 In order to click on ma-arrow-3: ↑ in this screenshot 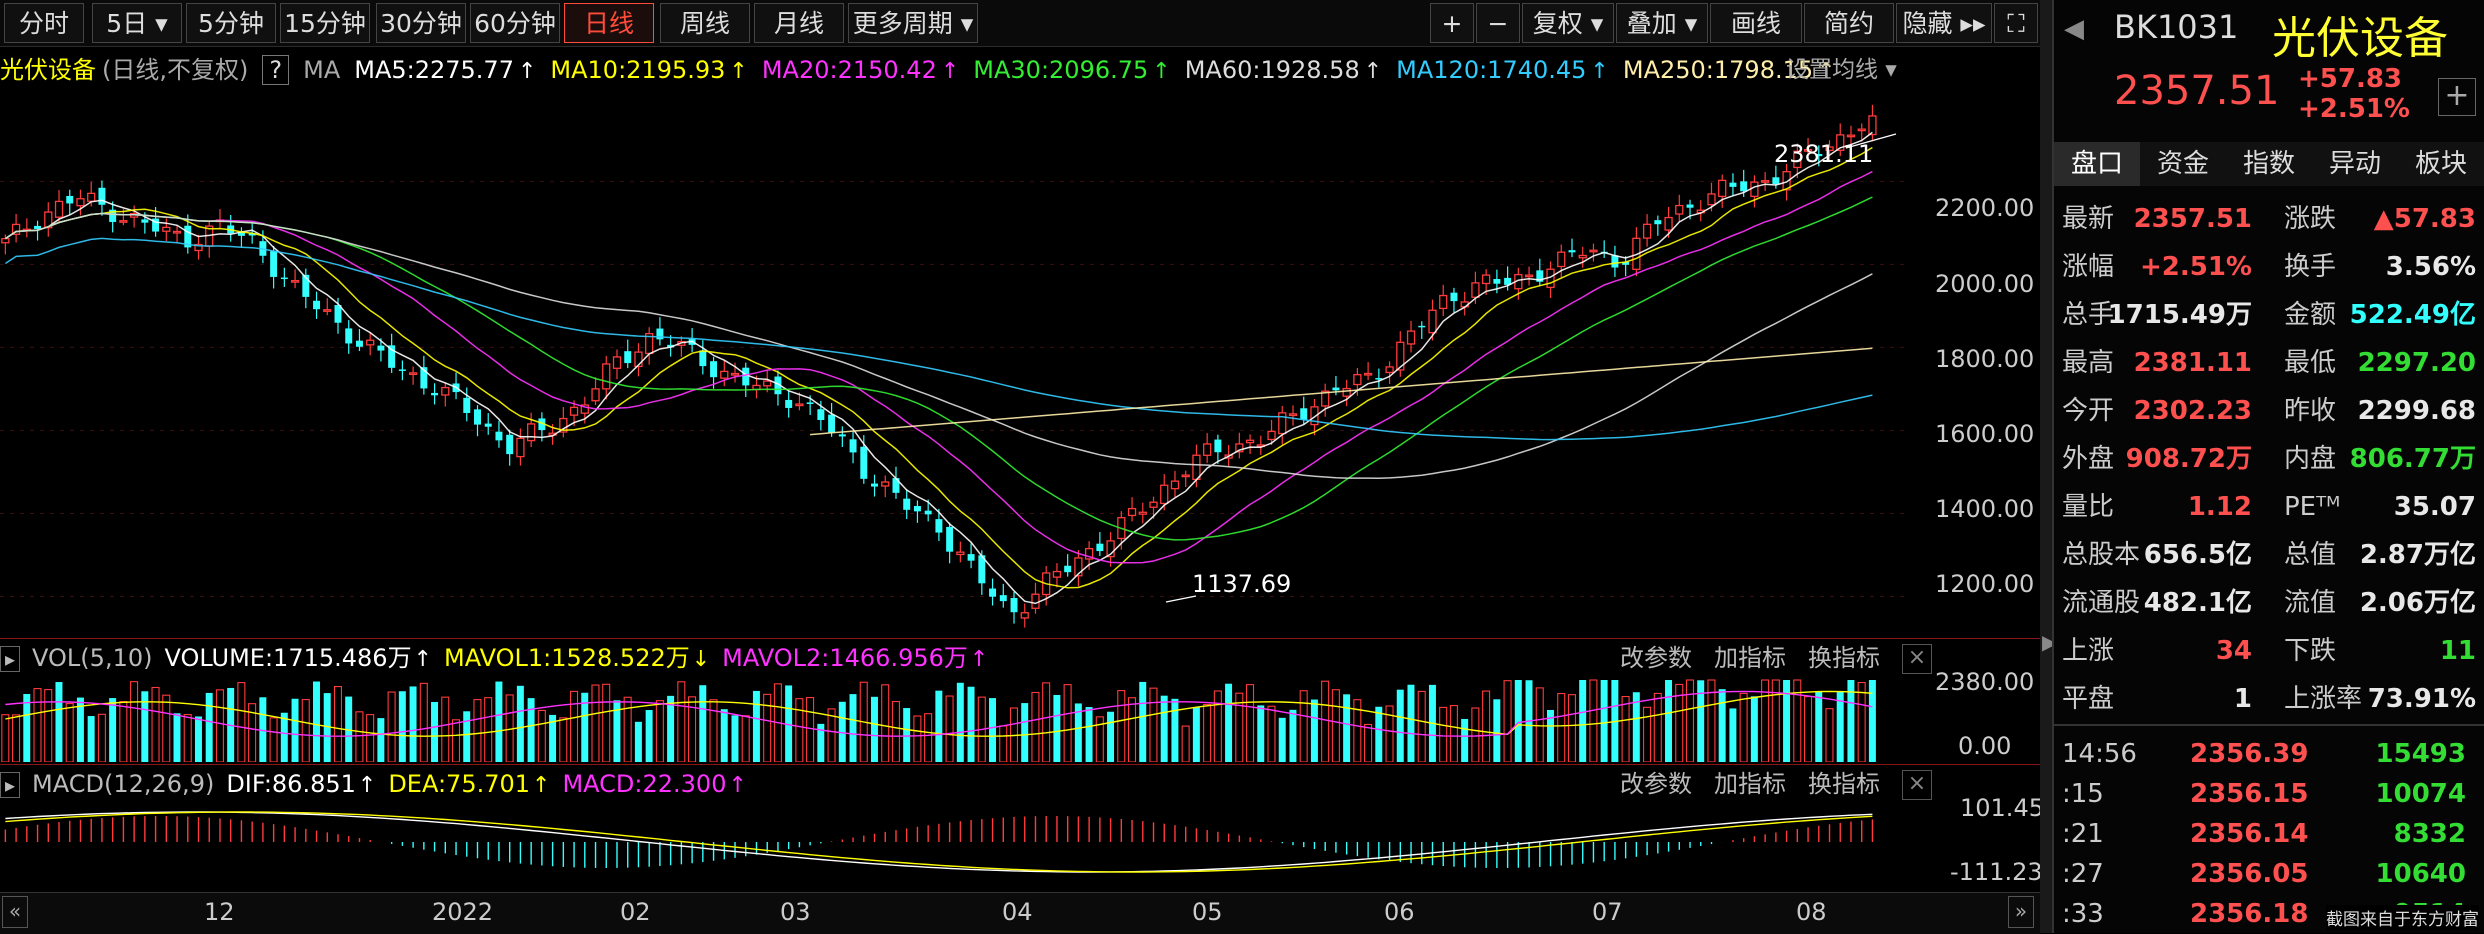, I will do `click(1161, 71)`.